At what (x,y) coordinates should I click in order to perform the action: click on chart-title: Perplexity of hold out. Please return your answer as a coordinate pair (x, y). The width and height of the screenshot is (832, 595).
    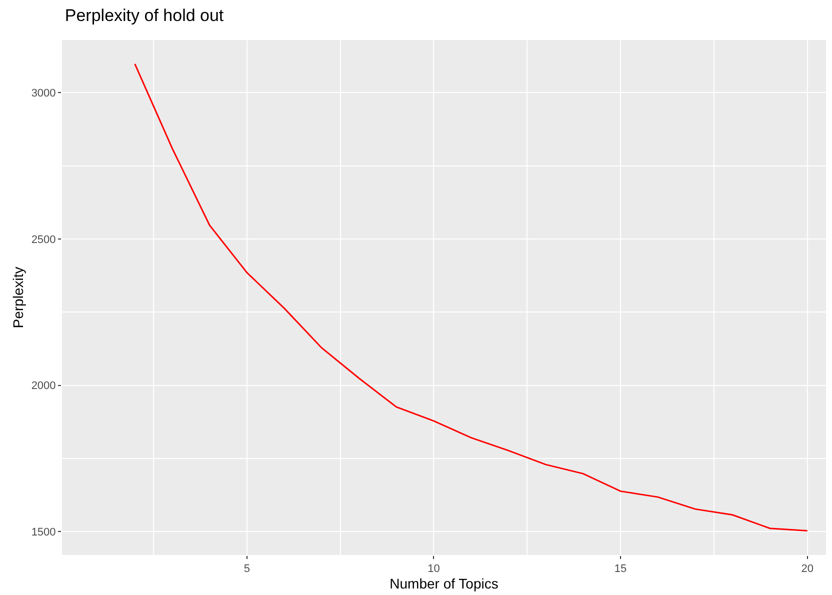
    Looking at the image, I should click on (144, 15).